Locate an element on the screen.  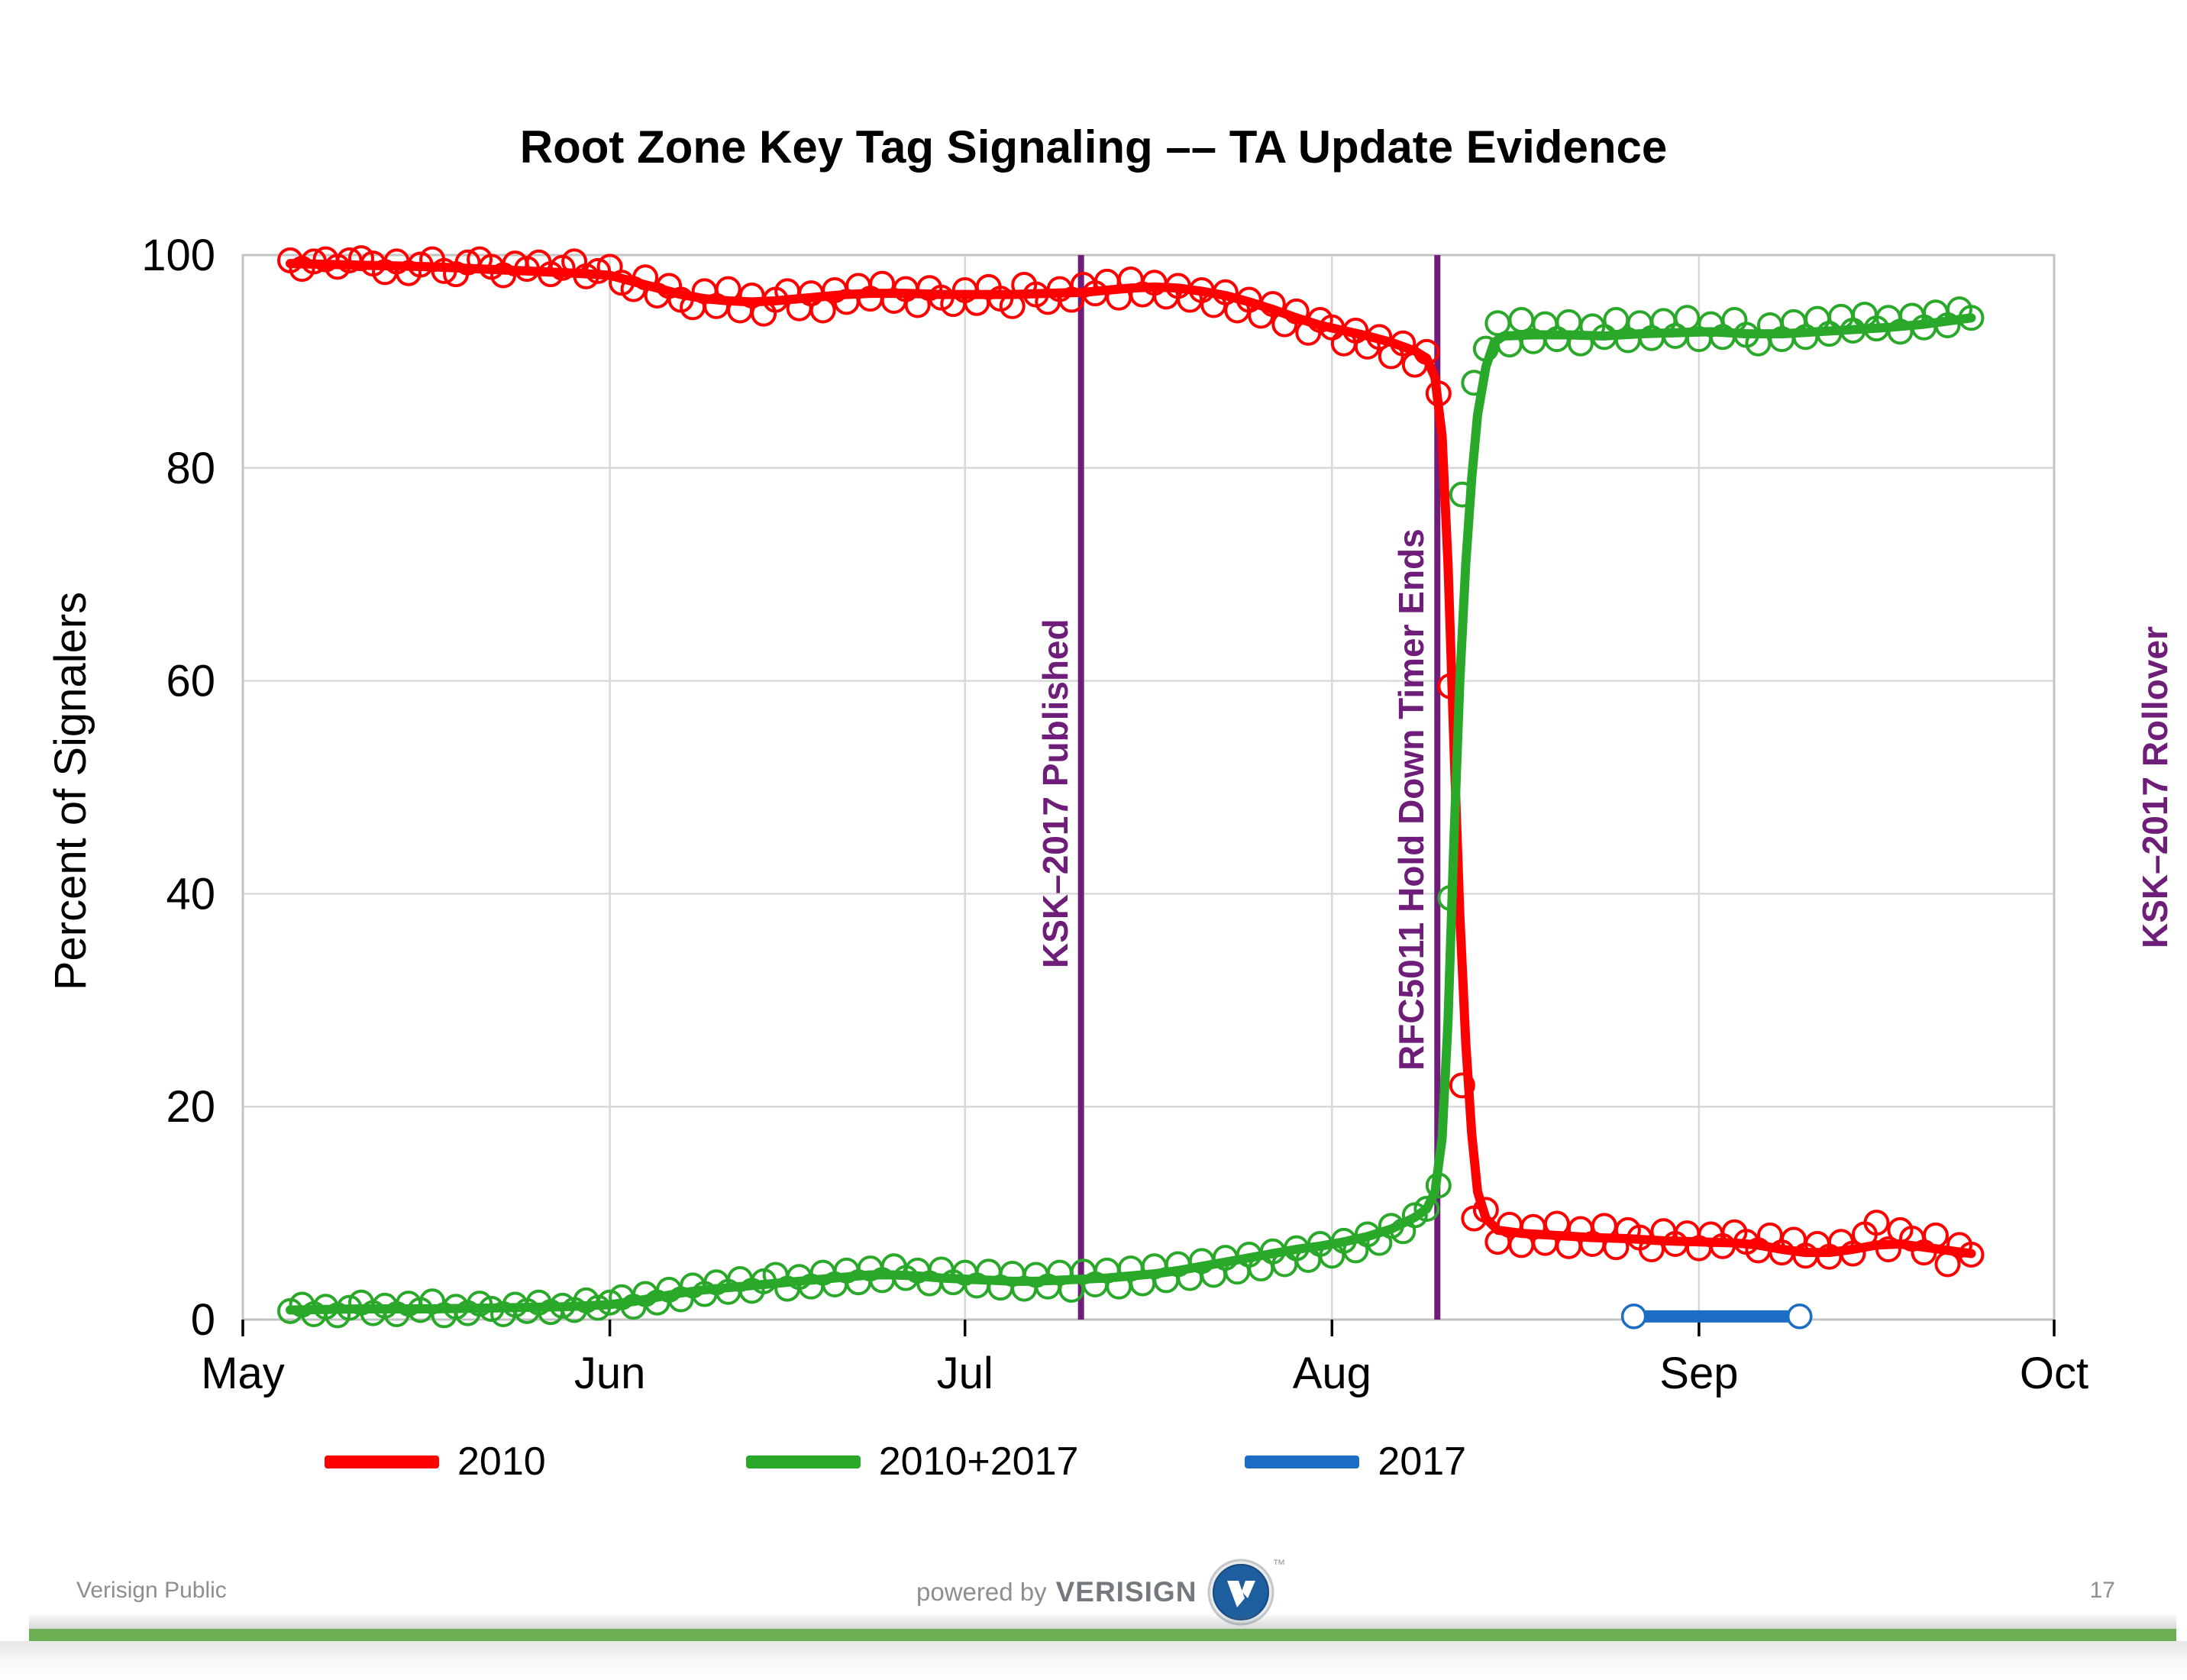
powered-by-text: powered by is located at coordinates (982, 1592).